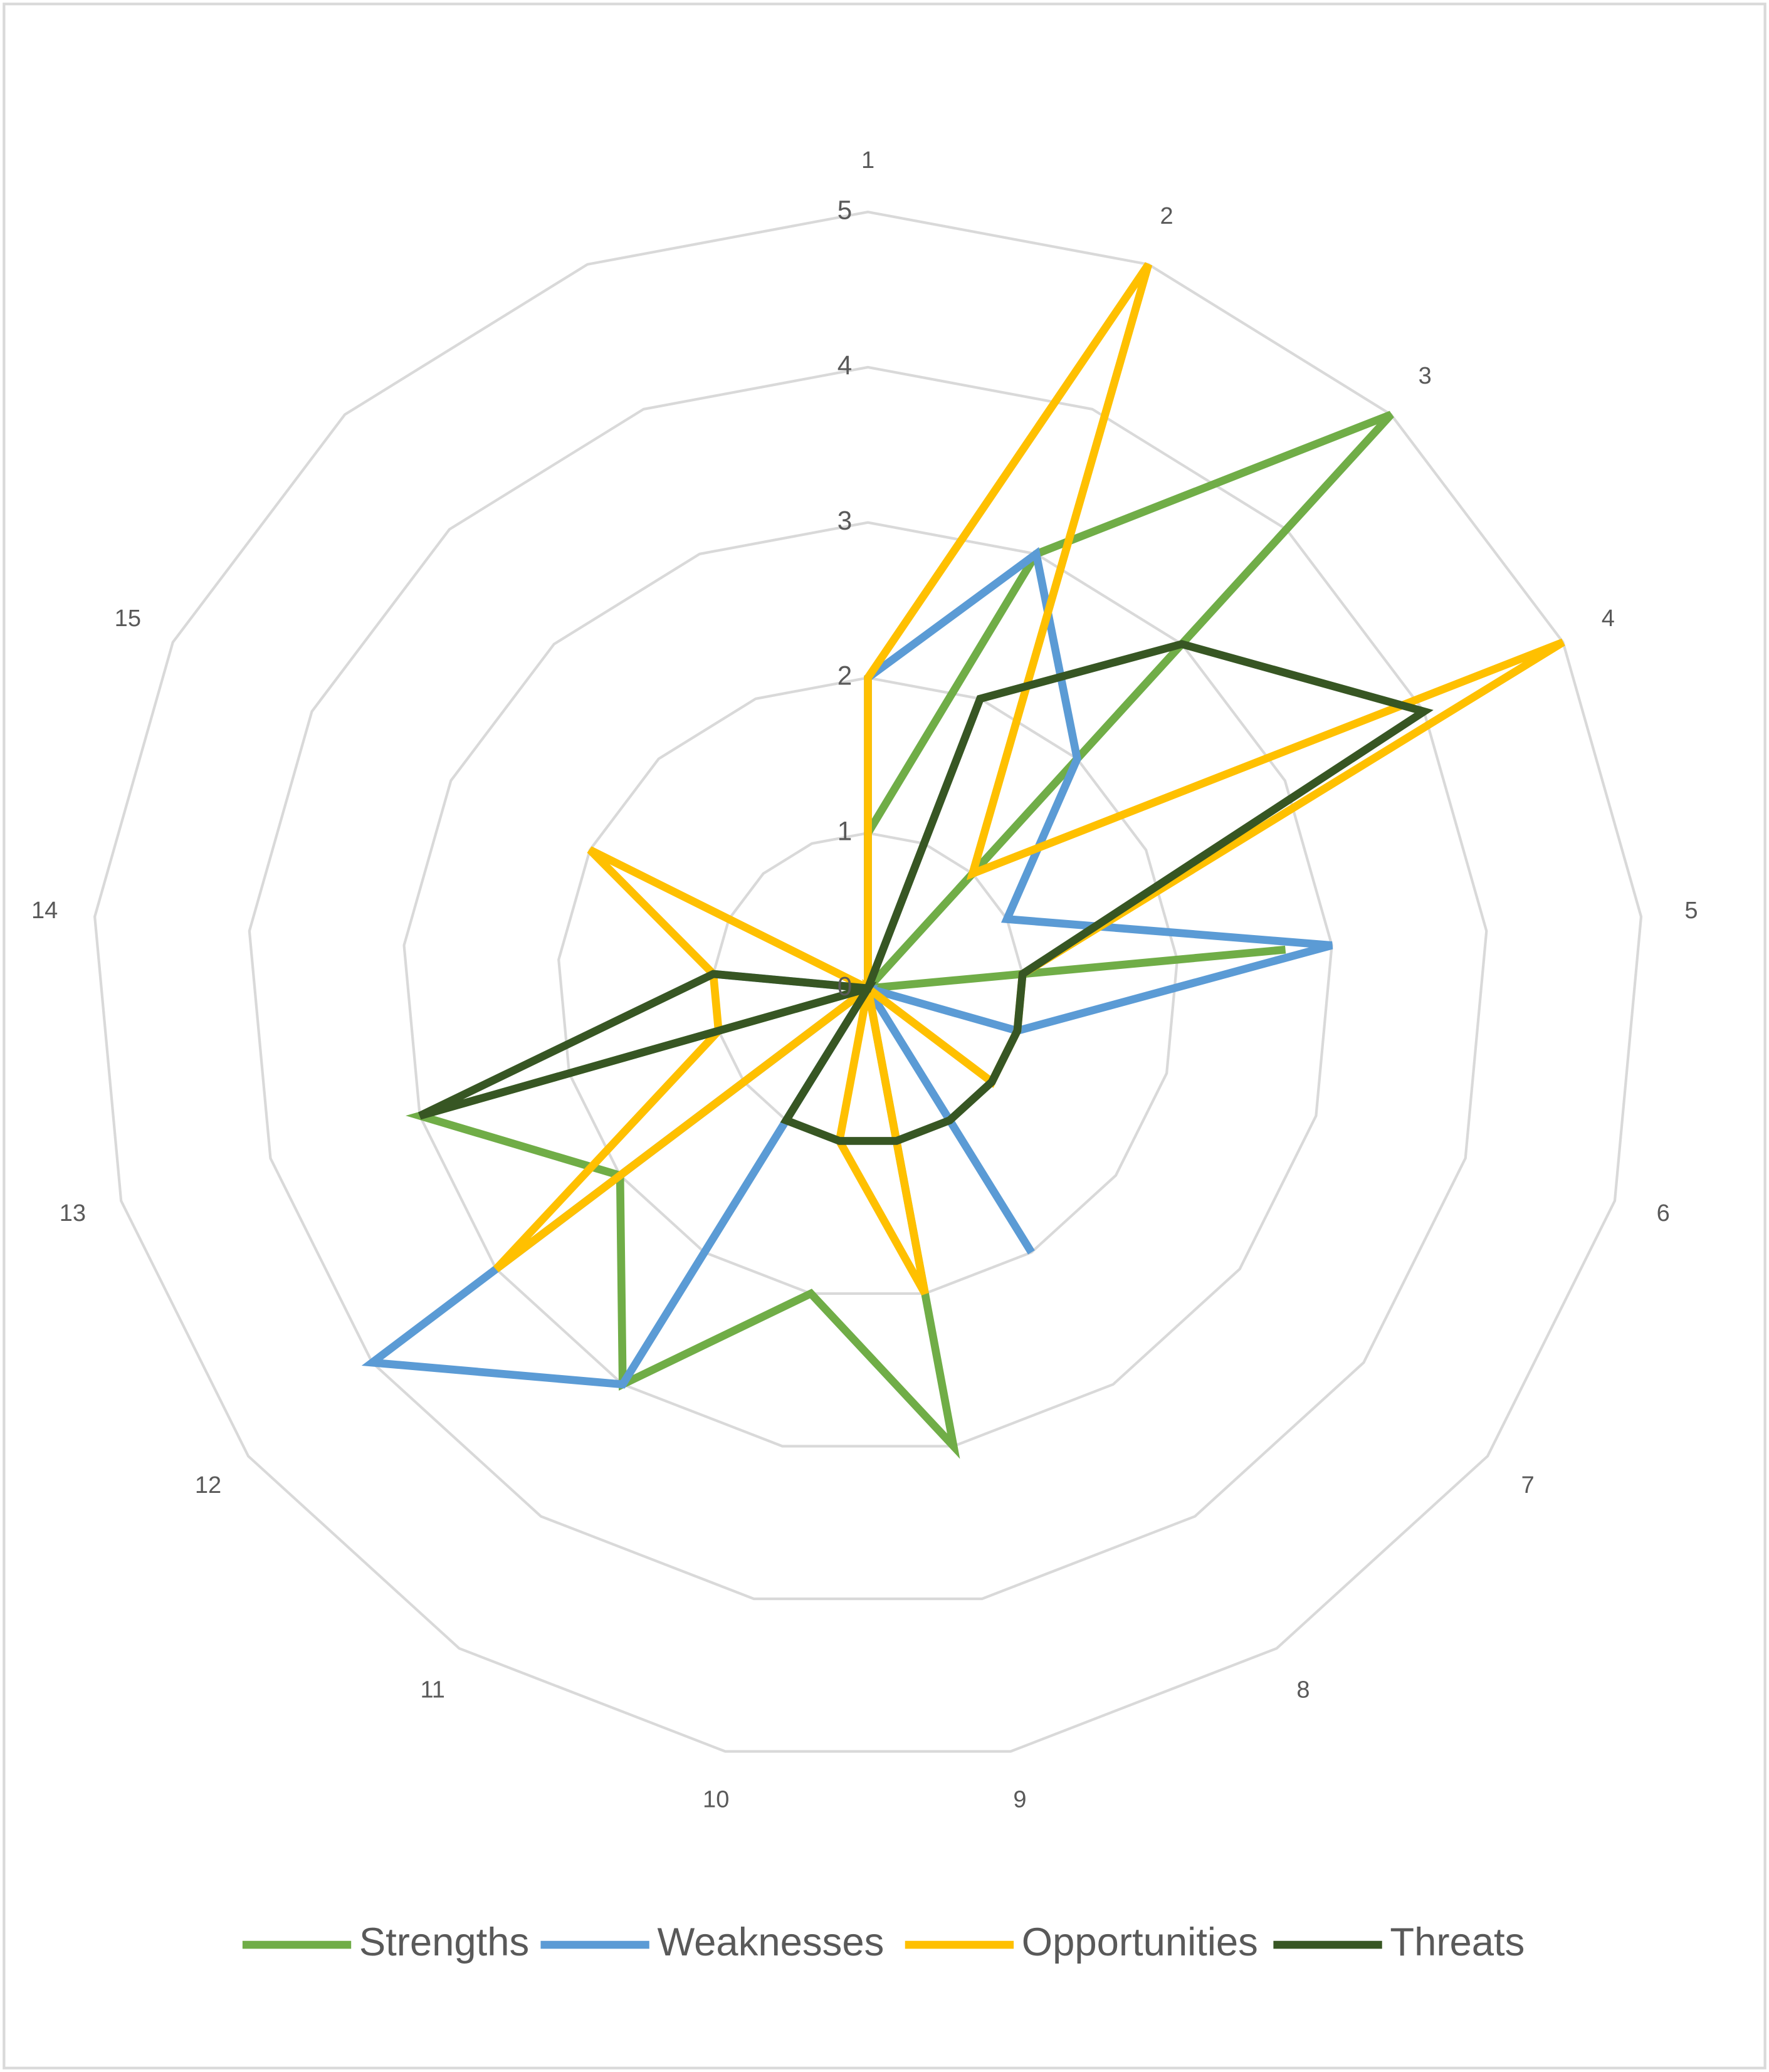  I want to click on r-tick-label: 3, so click(845, 520).